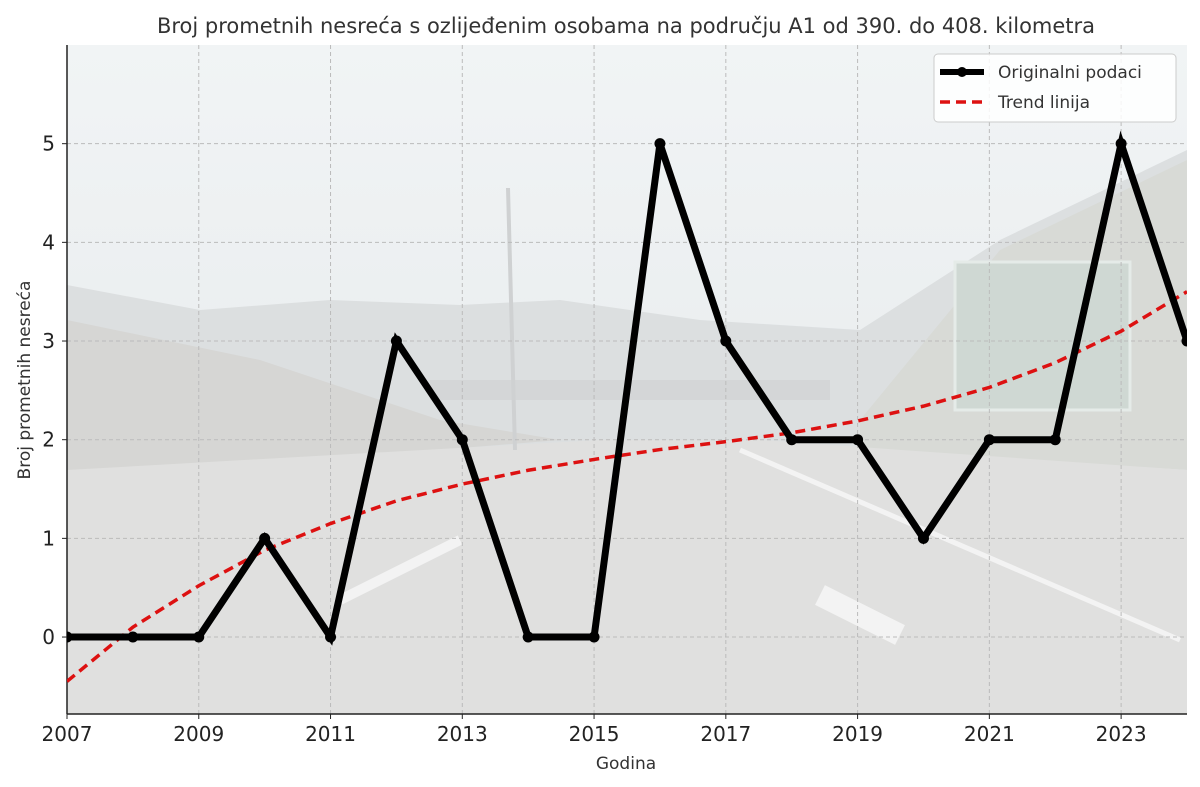 The width and height of the screenshot is (1200, 787). I want to click on legend: Originalni podaci Trend linija, so click(1055, 88).